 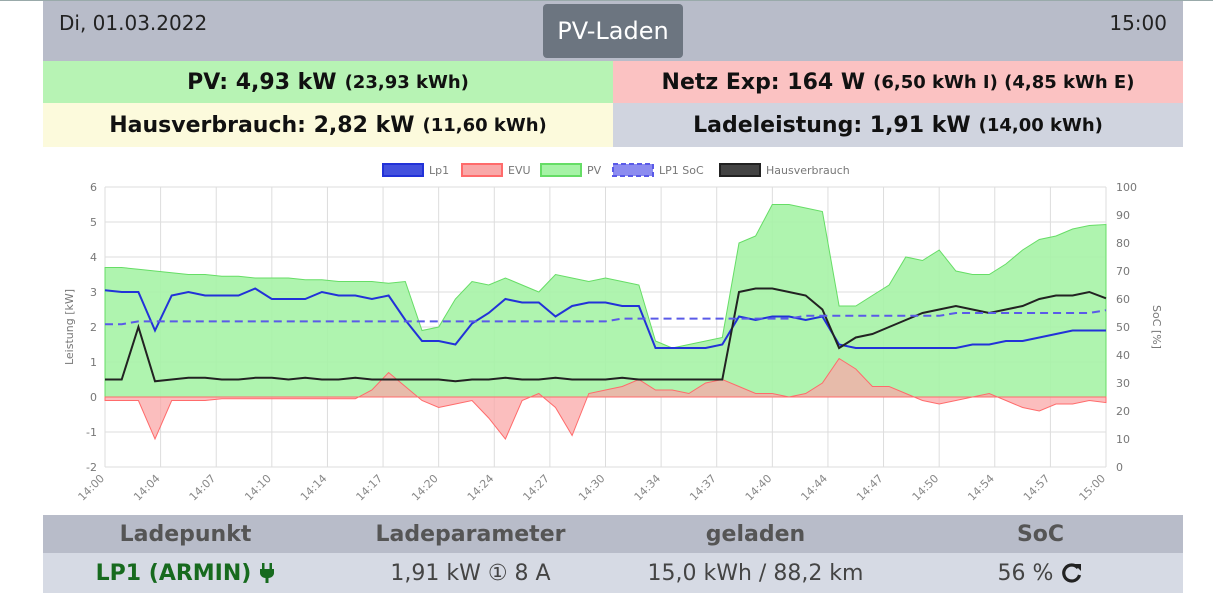 I want to click on hausverbrauch-line, so click(x=606, y=335).